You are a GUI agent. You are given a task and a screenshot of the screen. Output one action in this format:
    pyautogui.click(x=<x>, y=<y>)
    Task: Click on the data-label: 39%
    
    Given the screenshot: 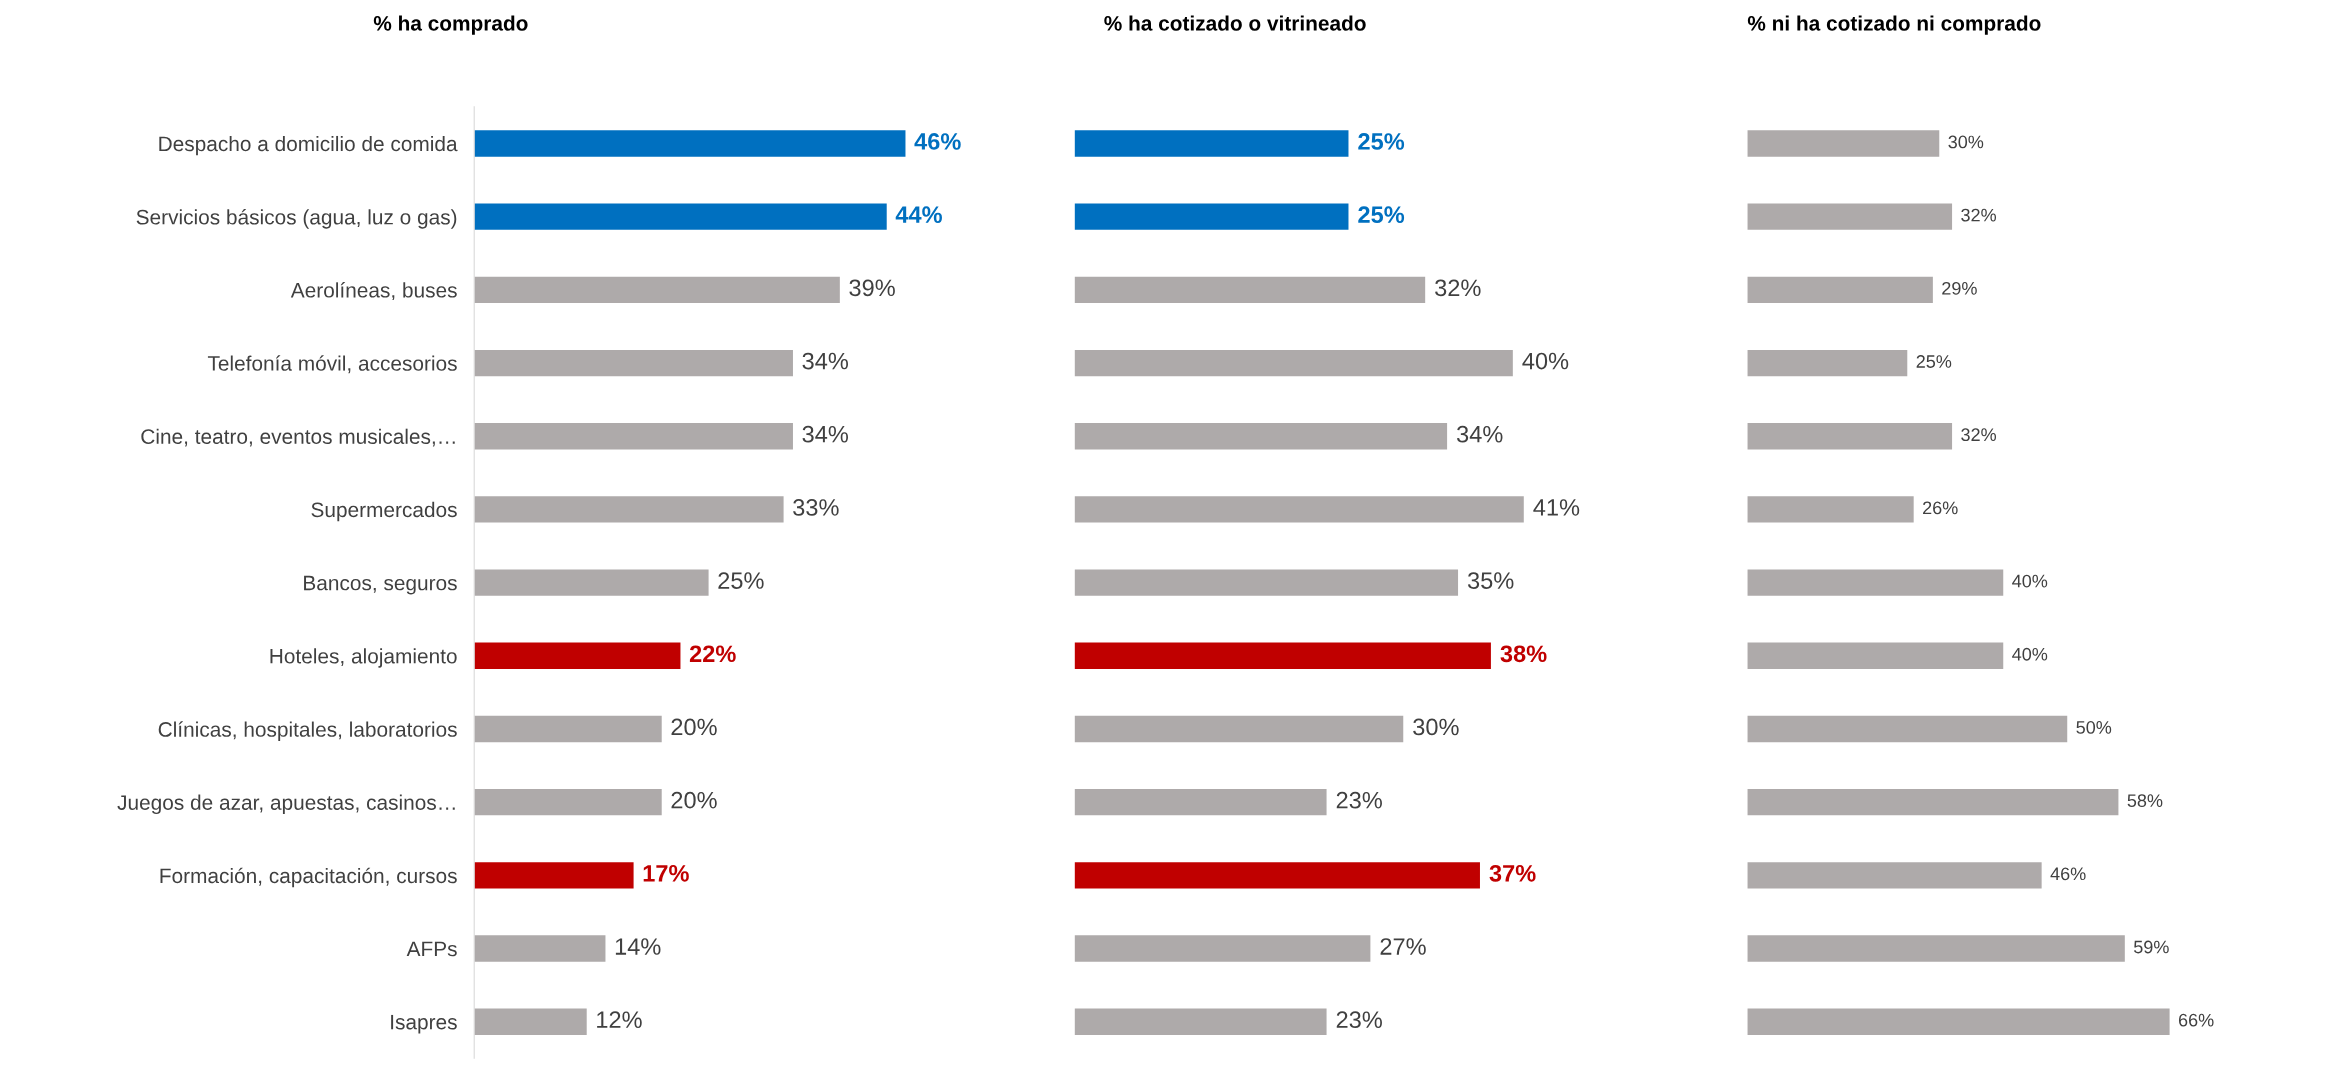 What is the action you would take?
    pyautogui.click(x=872, y=288)
    